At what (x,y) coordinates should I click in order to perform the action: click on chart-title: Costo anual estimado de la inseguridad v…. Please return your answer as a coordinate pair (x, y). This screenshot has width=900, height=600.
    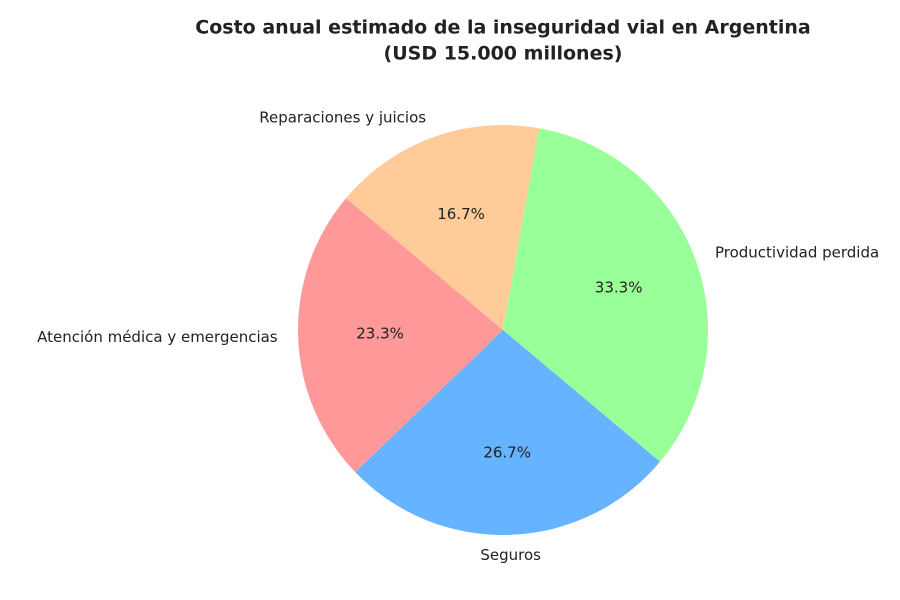
    Looking at the image, I should click on (502, 28).